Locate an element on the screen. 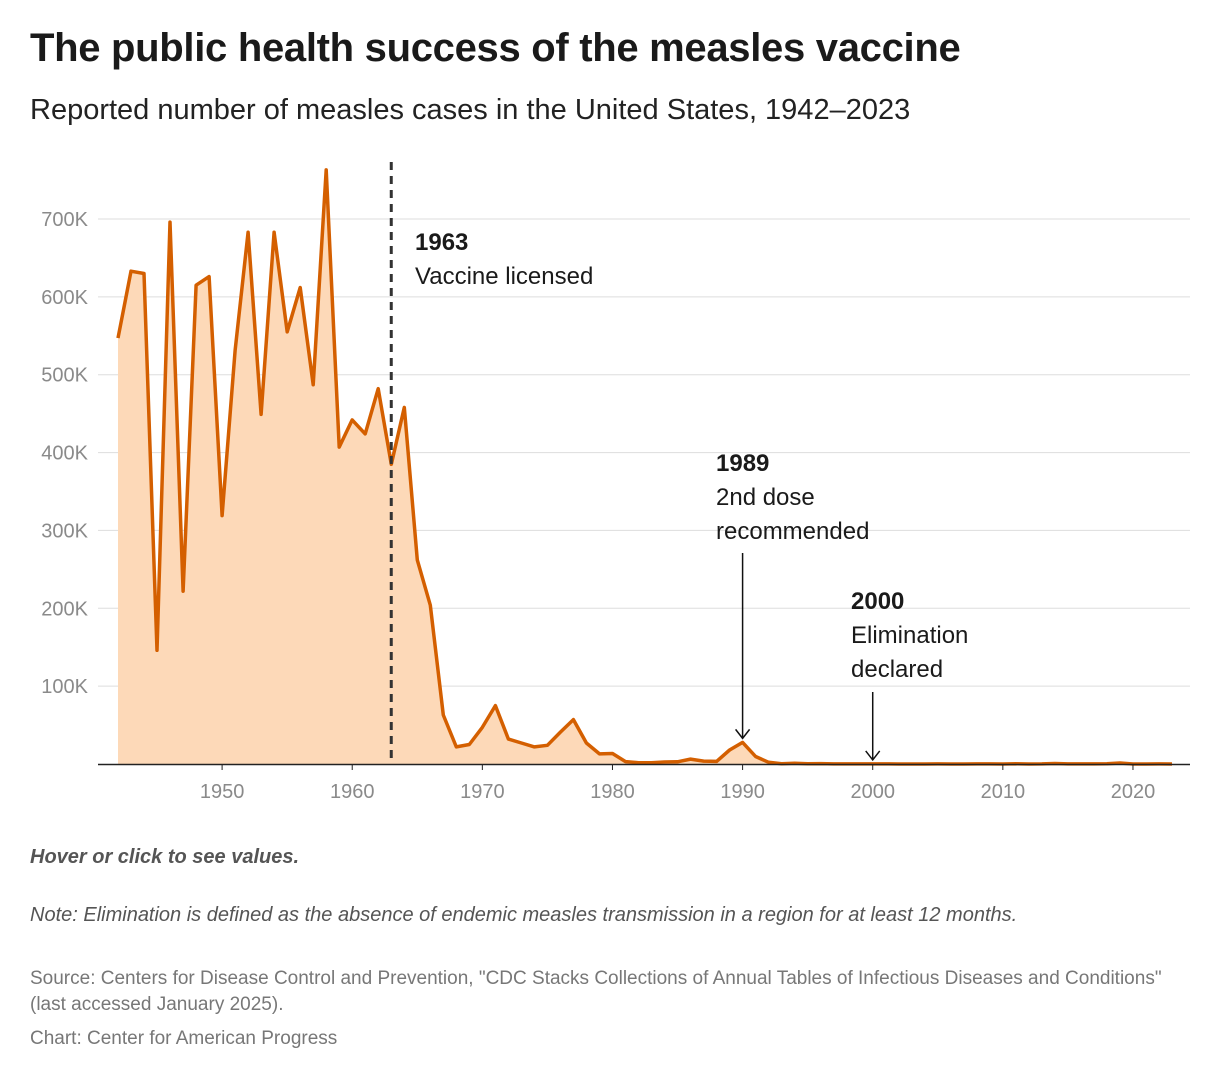  data-point-2018: 2018: 375 is located at coordinates (1107, 764).